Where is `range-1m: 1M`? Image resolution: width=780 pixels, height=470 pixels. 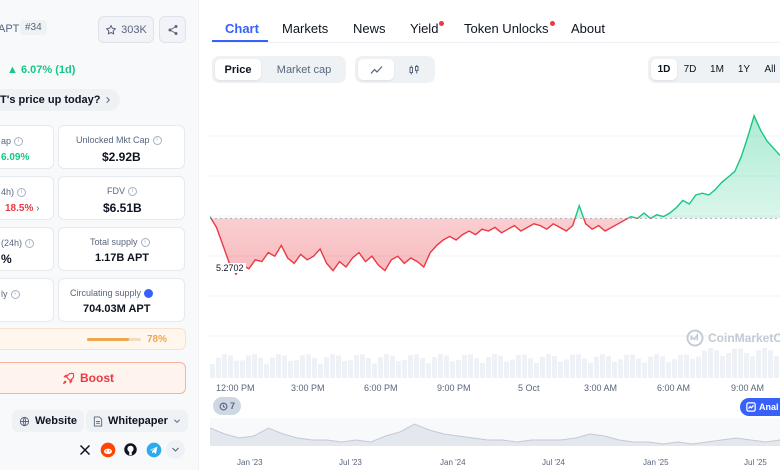
range-1m: 1M is located at coordinates (717, 69).